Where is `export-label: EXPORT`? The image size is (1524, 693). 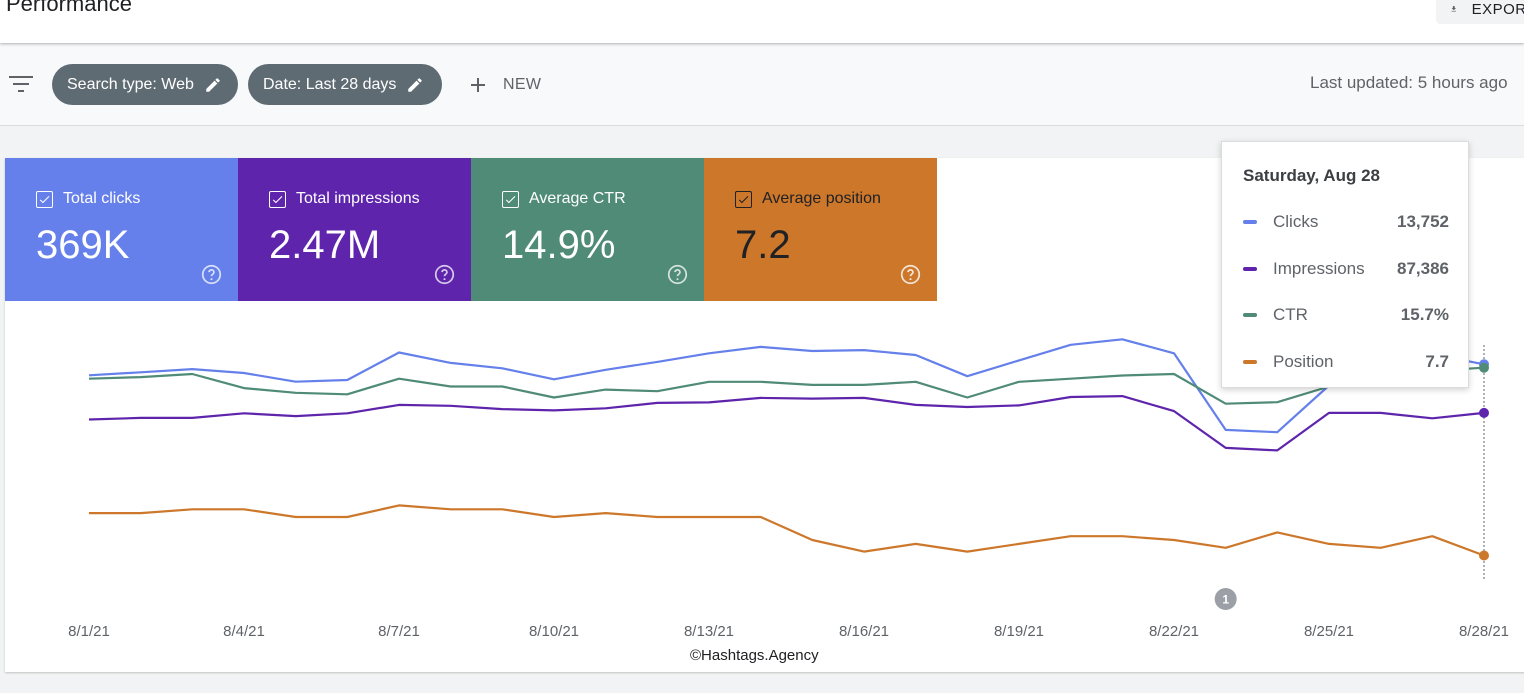
export-label: EXPORT is located at coordinates (1497, 9).